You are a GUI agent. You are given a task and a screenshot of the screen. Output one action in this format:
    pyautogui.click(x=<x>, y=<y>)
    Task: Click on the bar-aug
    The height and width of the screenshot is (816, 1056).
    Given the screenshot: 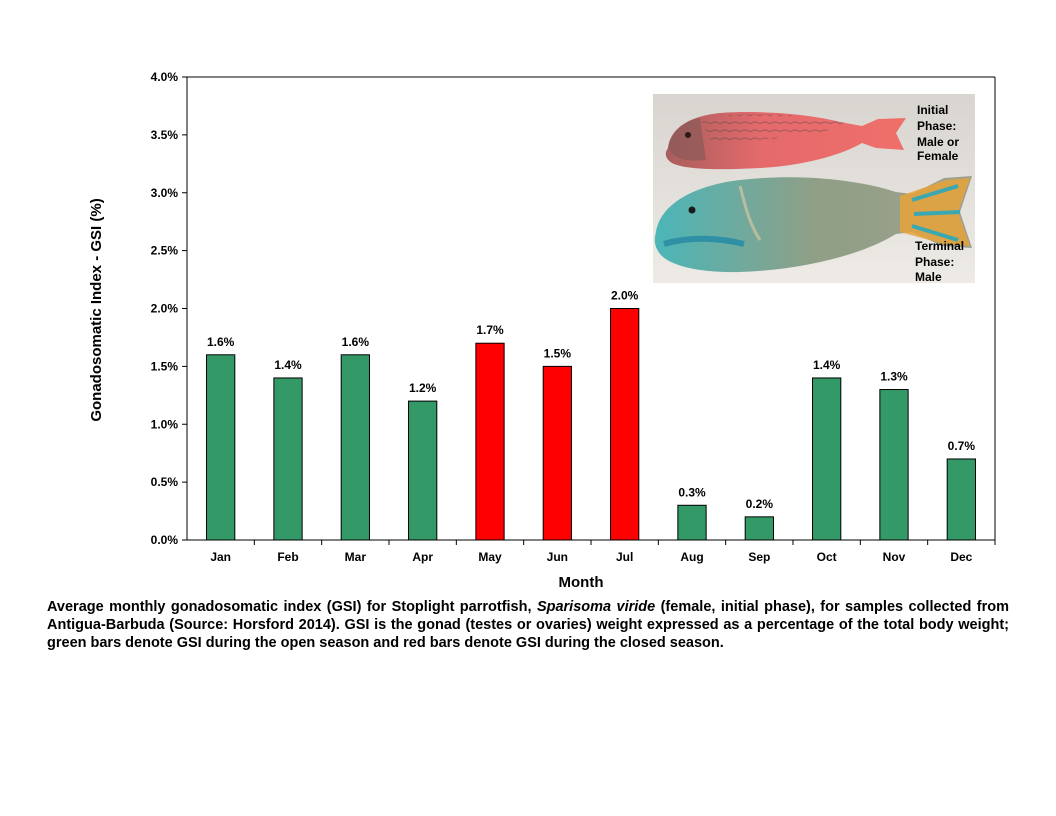 What is the action you would take?
    pyautogui.click(x=692, y=522)
    